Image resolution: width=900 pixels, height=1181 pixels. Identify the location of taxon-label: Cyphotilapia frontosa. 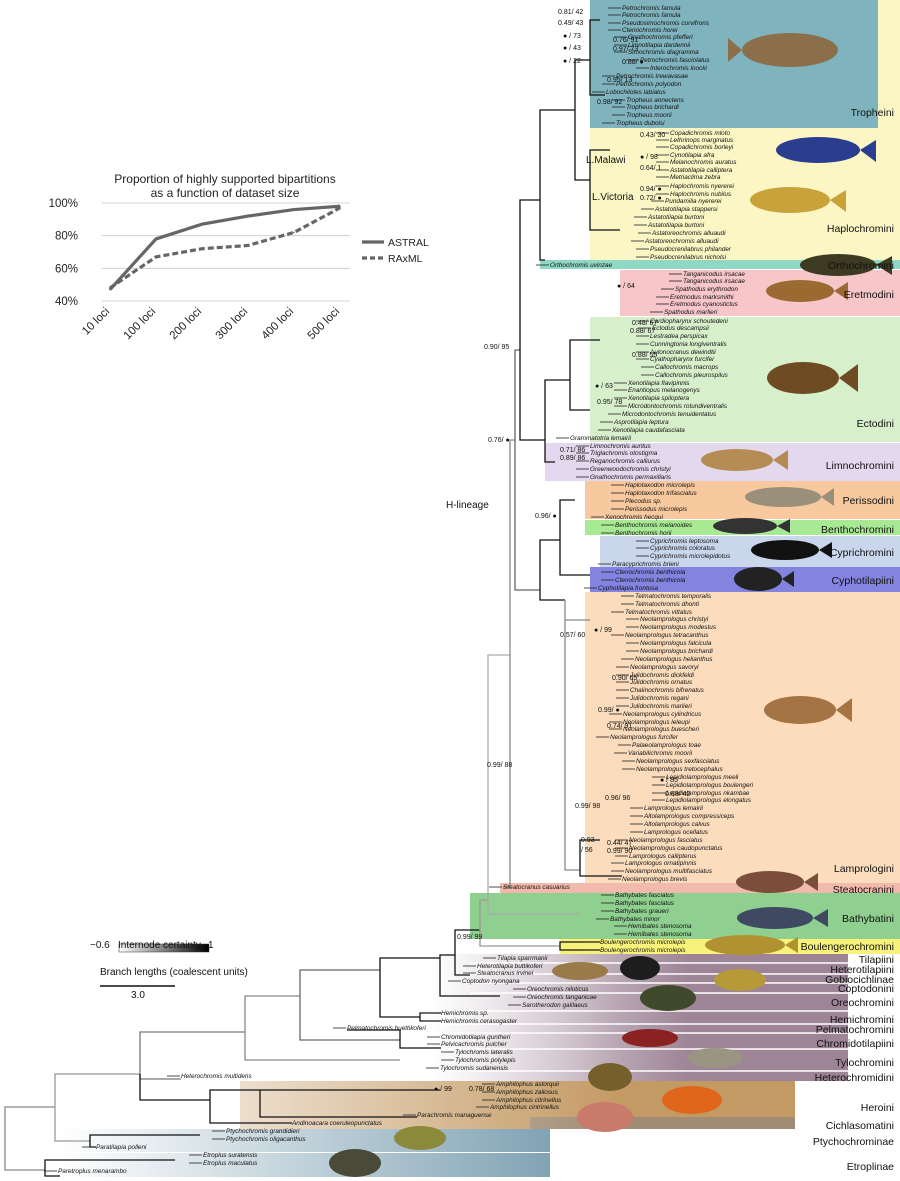
(628, 588).